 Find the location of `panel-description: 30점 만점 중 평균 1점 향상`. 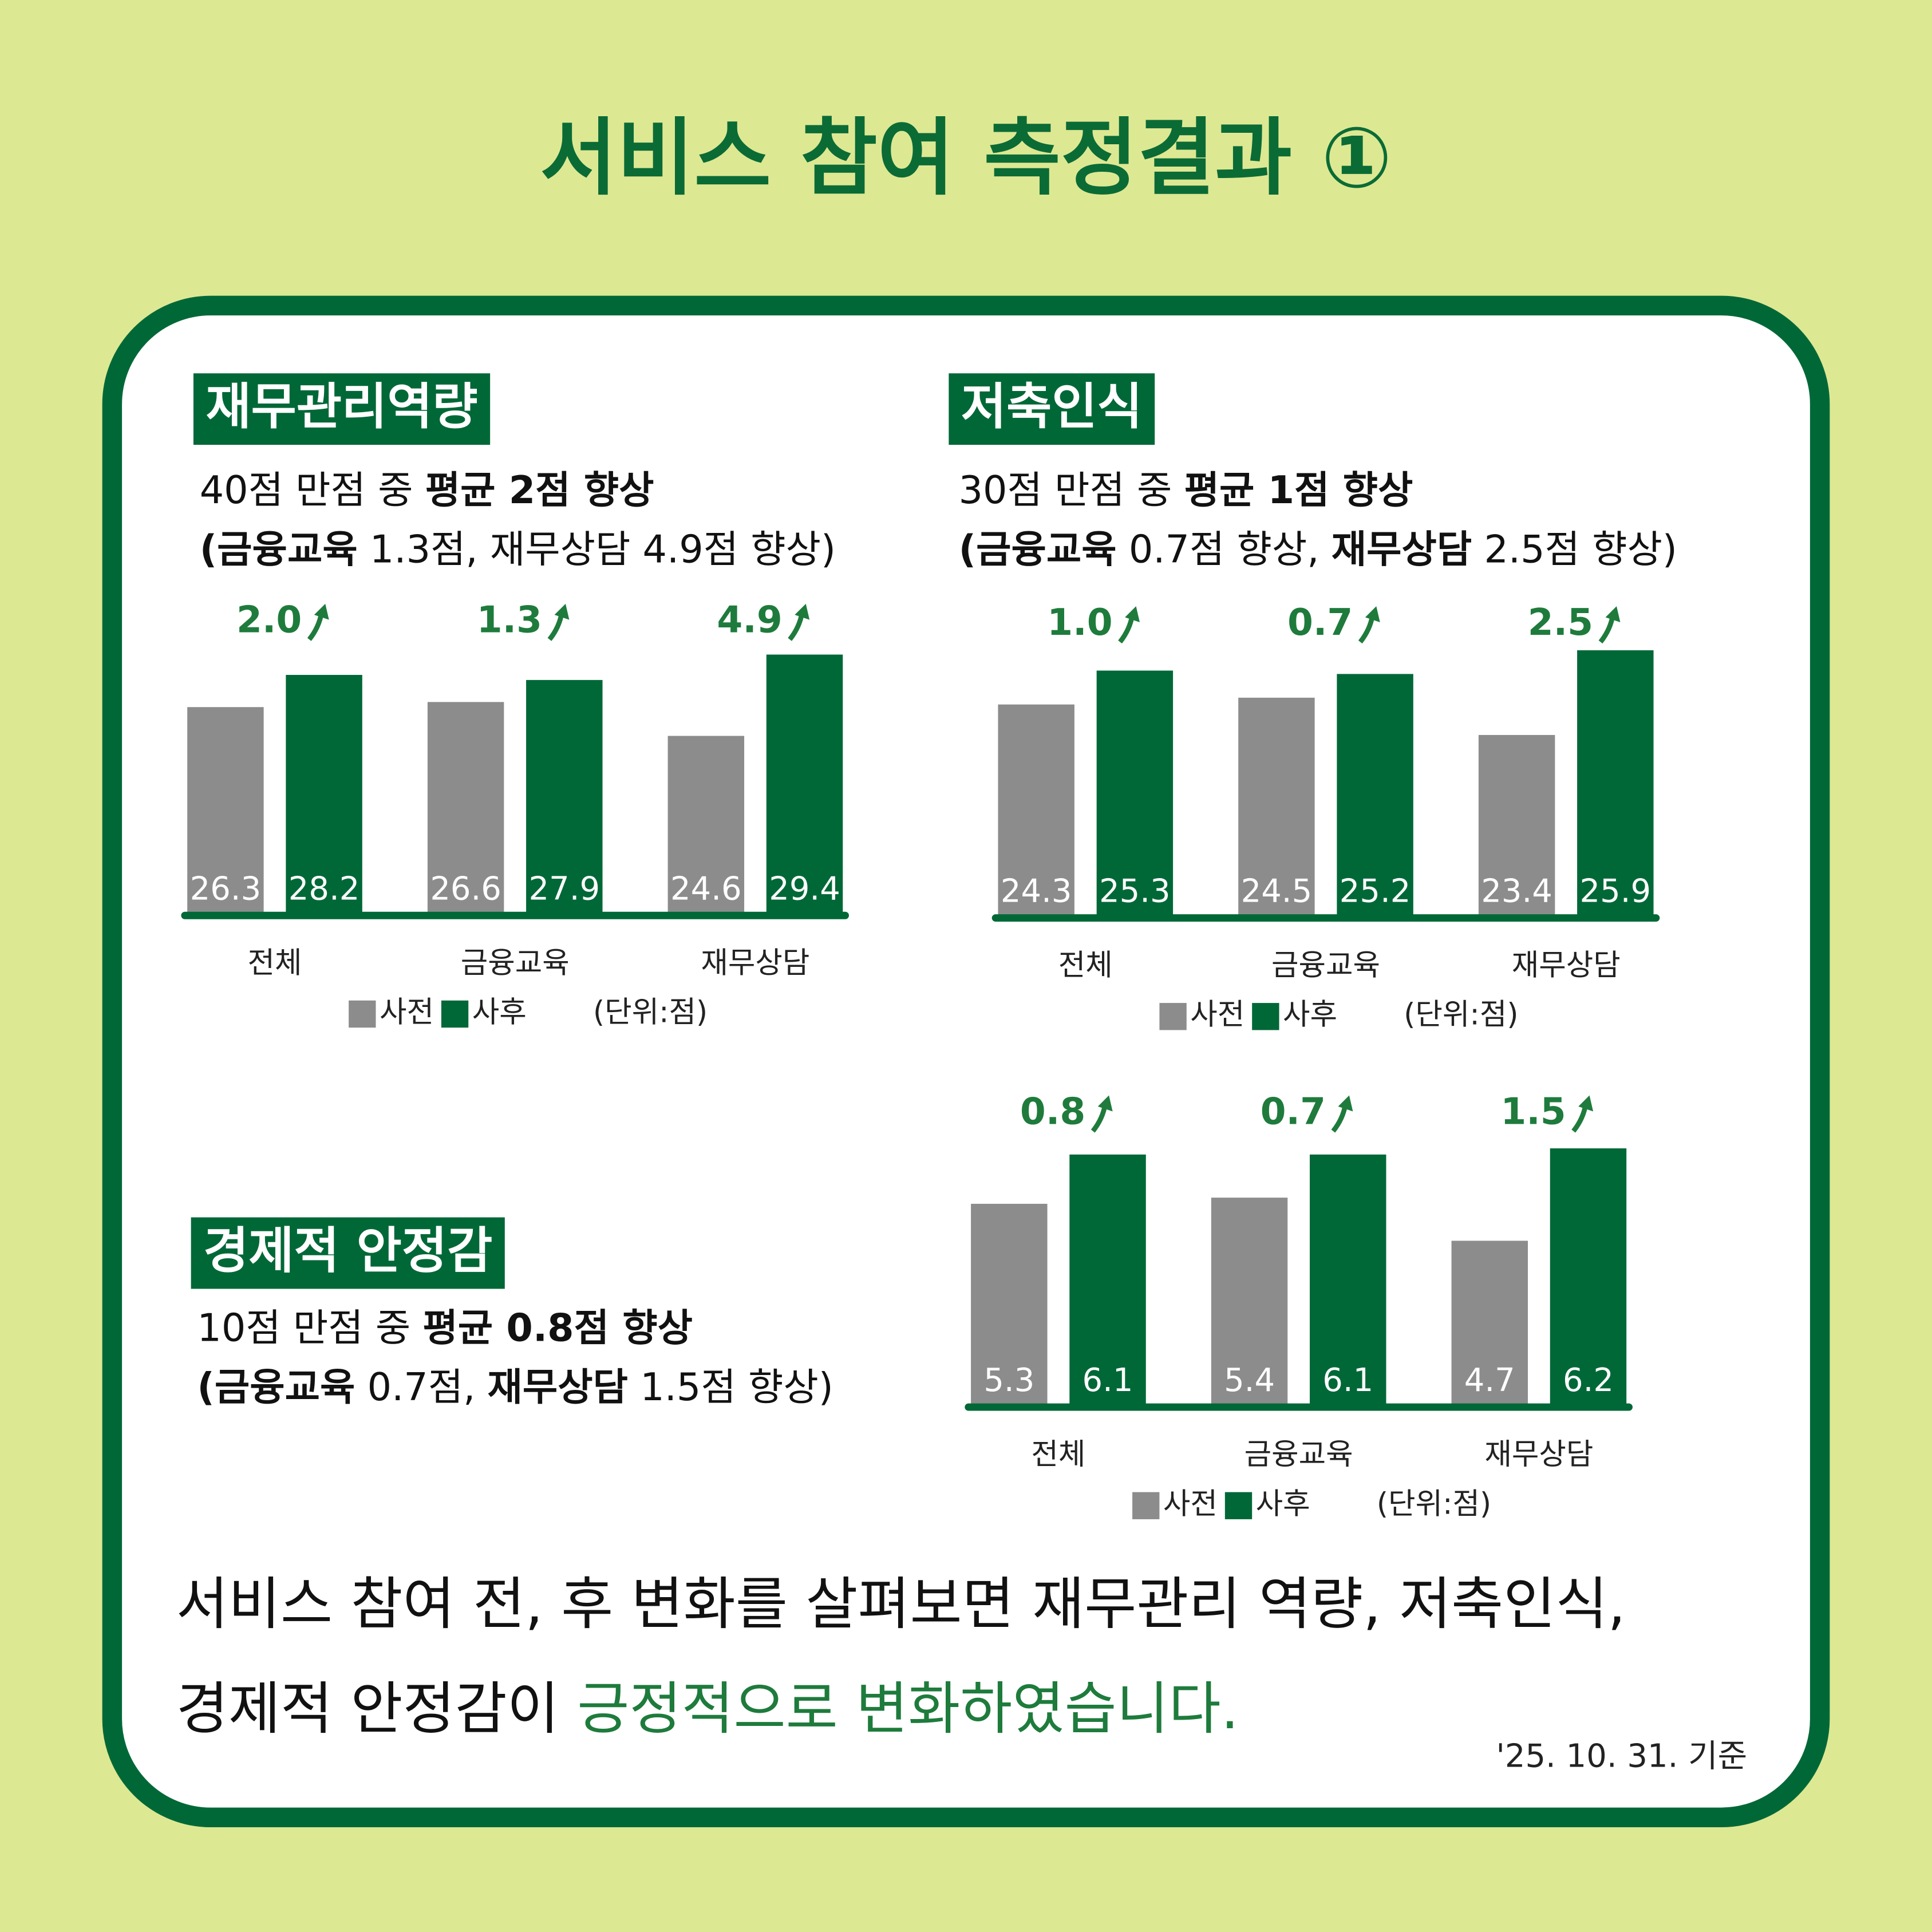

panel-description: 30점 만점 중 평균 1점 향상 is located at coordinates (1186, 490).